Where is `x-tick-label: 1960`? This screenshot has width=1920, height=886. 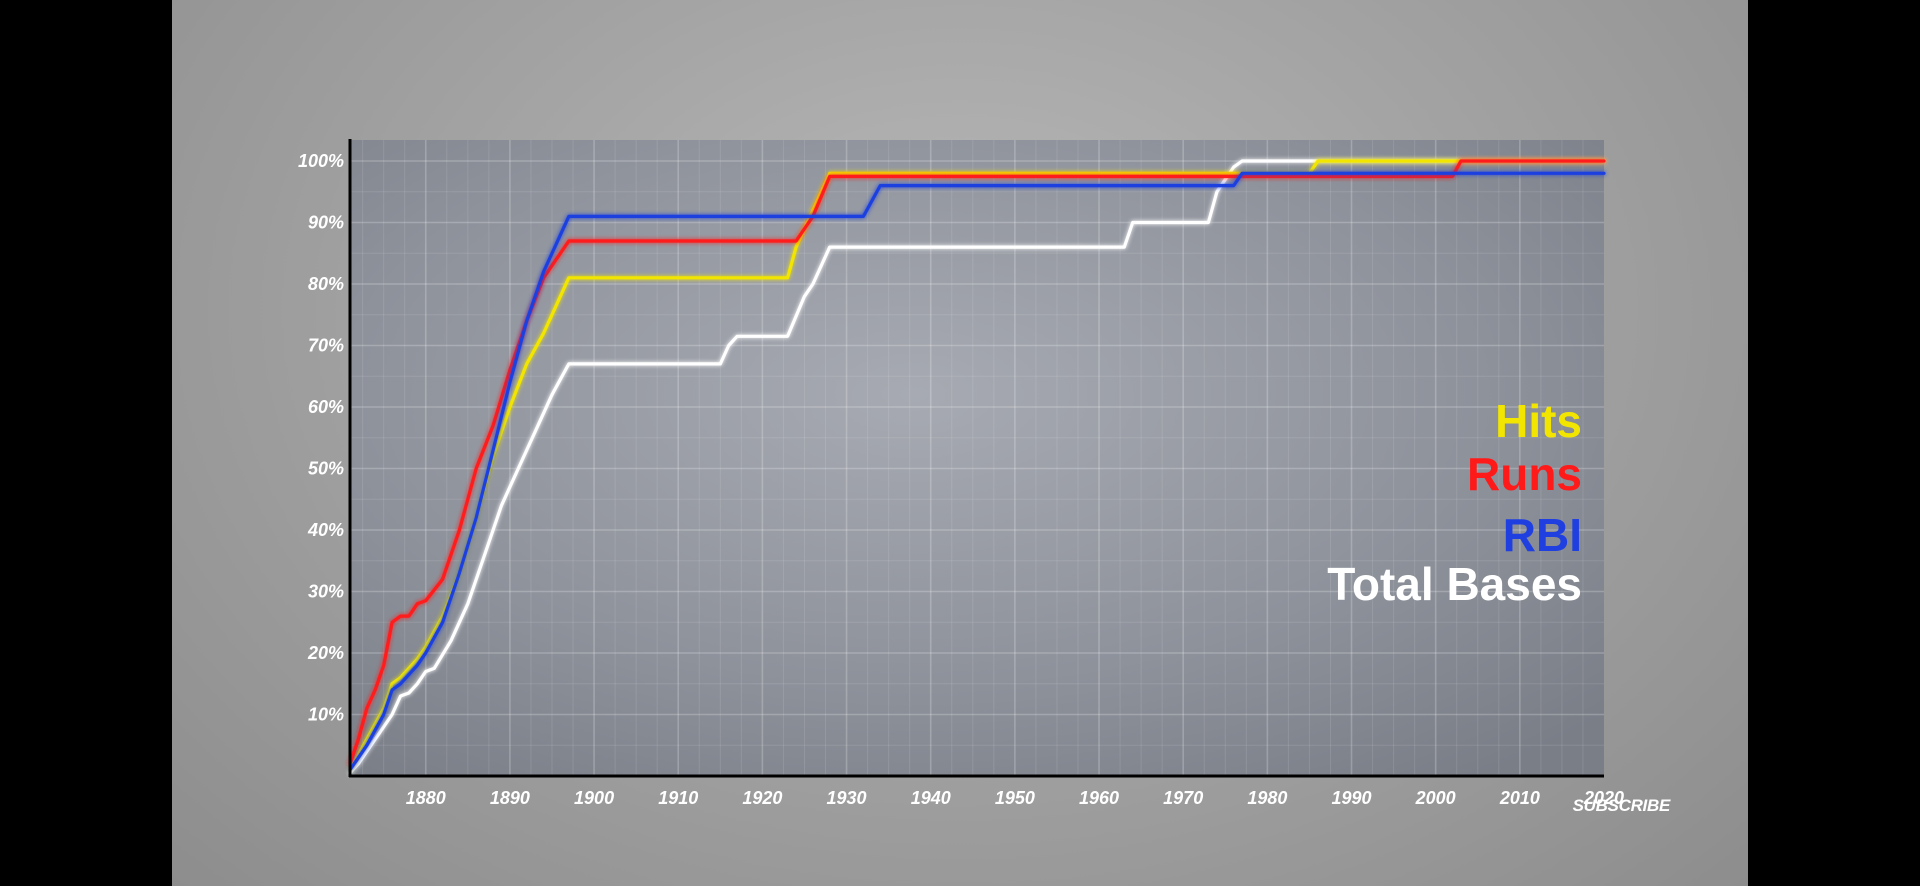 x-tick-label: 1960 is located at coordinates (1099, 798).